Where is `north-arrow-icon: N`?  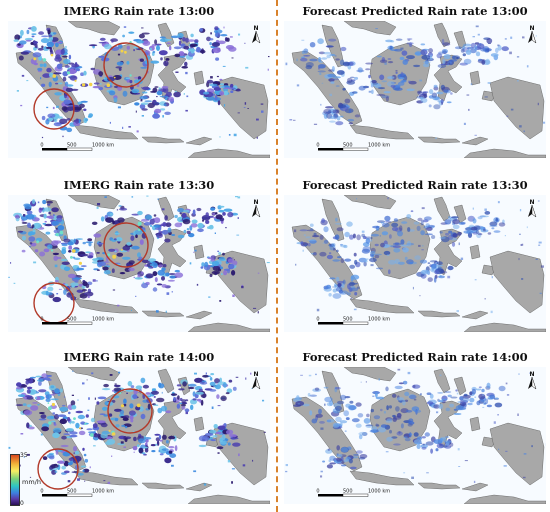
north-arrow-icon: N is located at coordinates (532, 380).